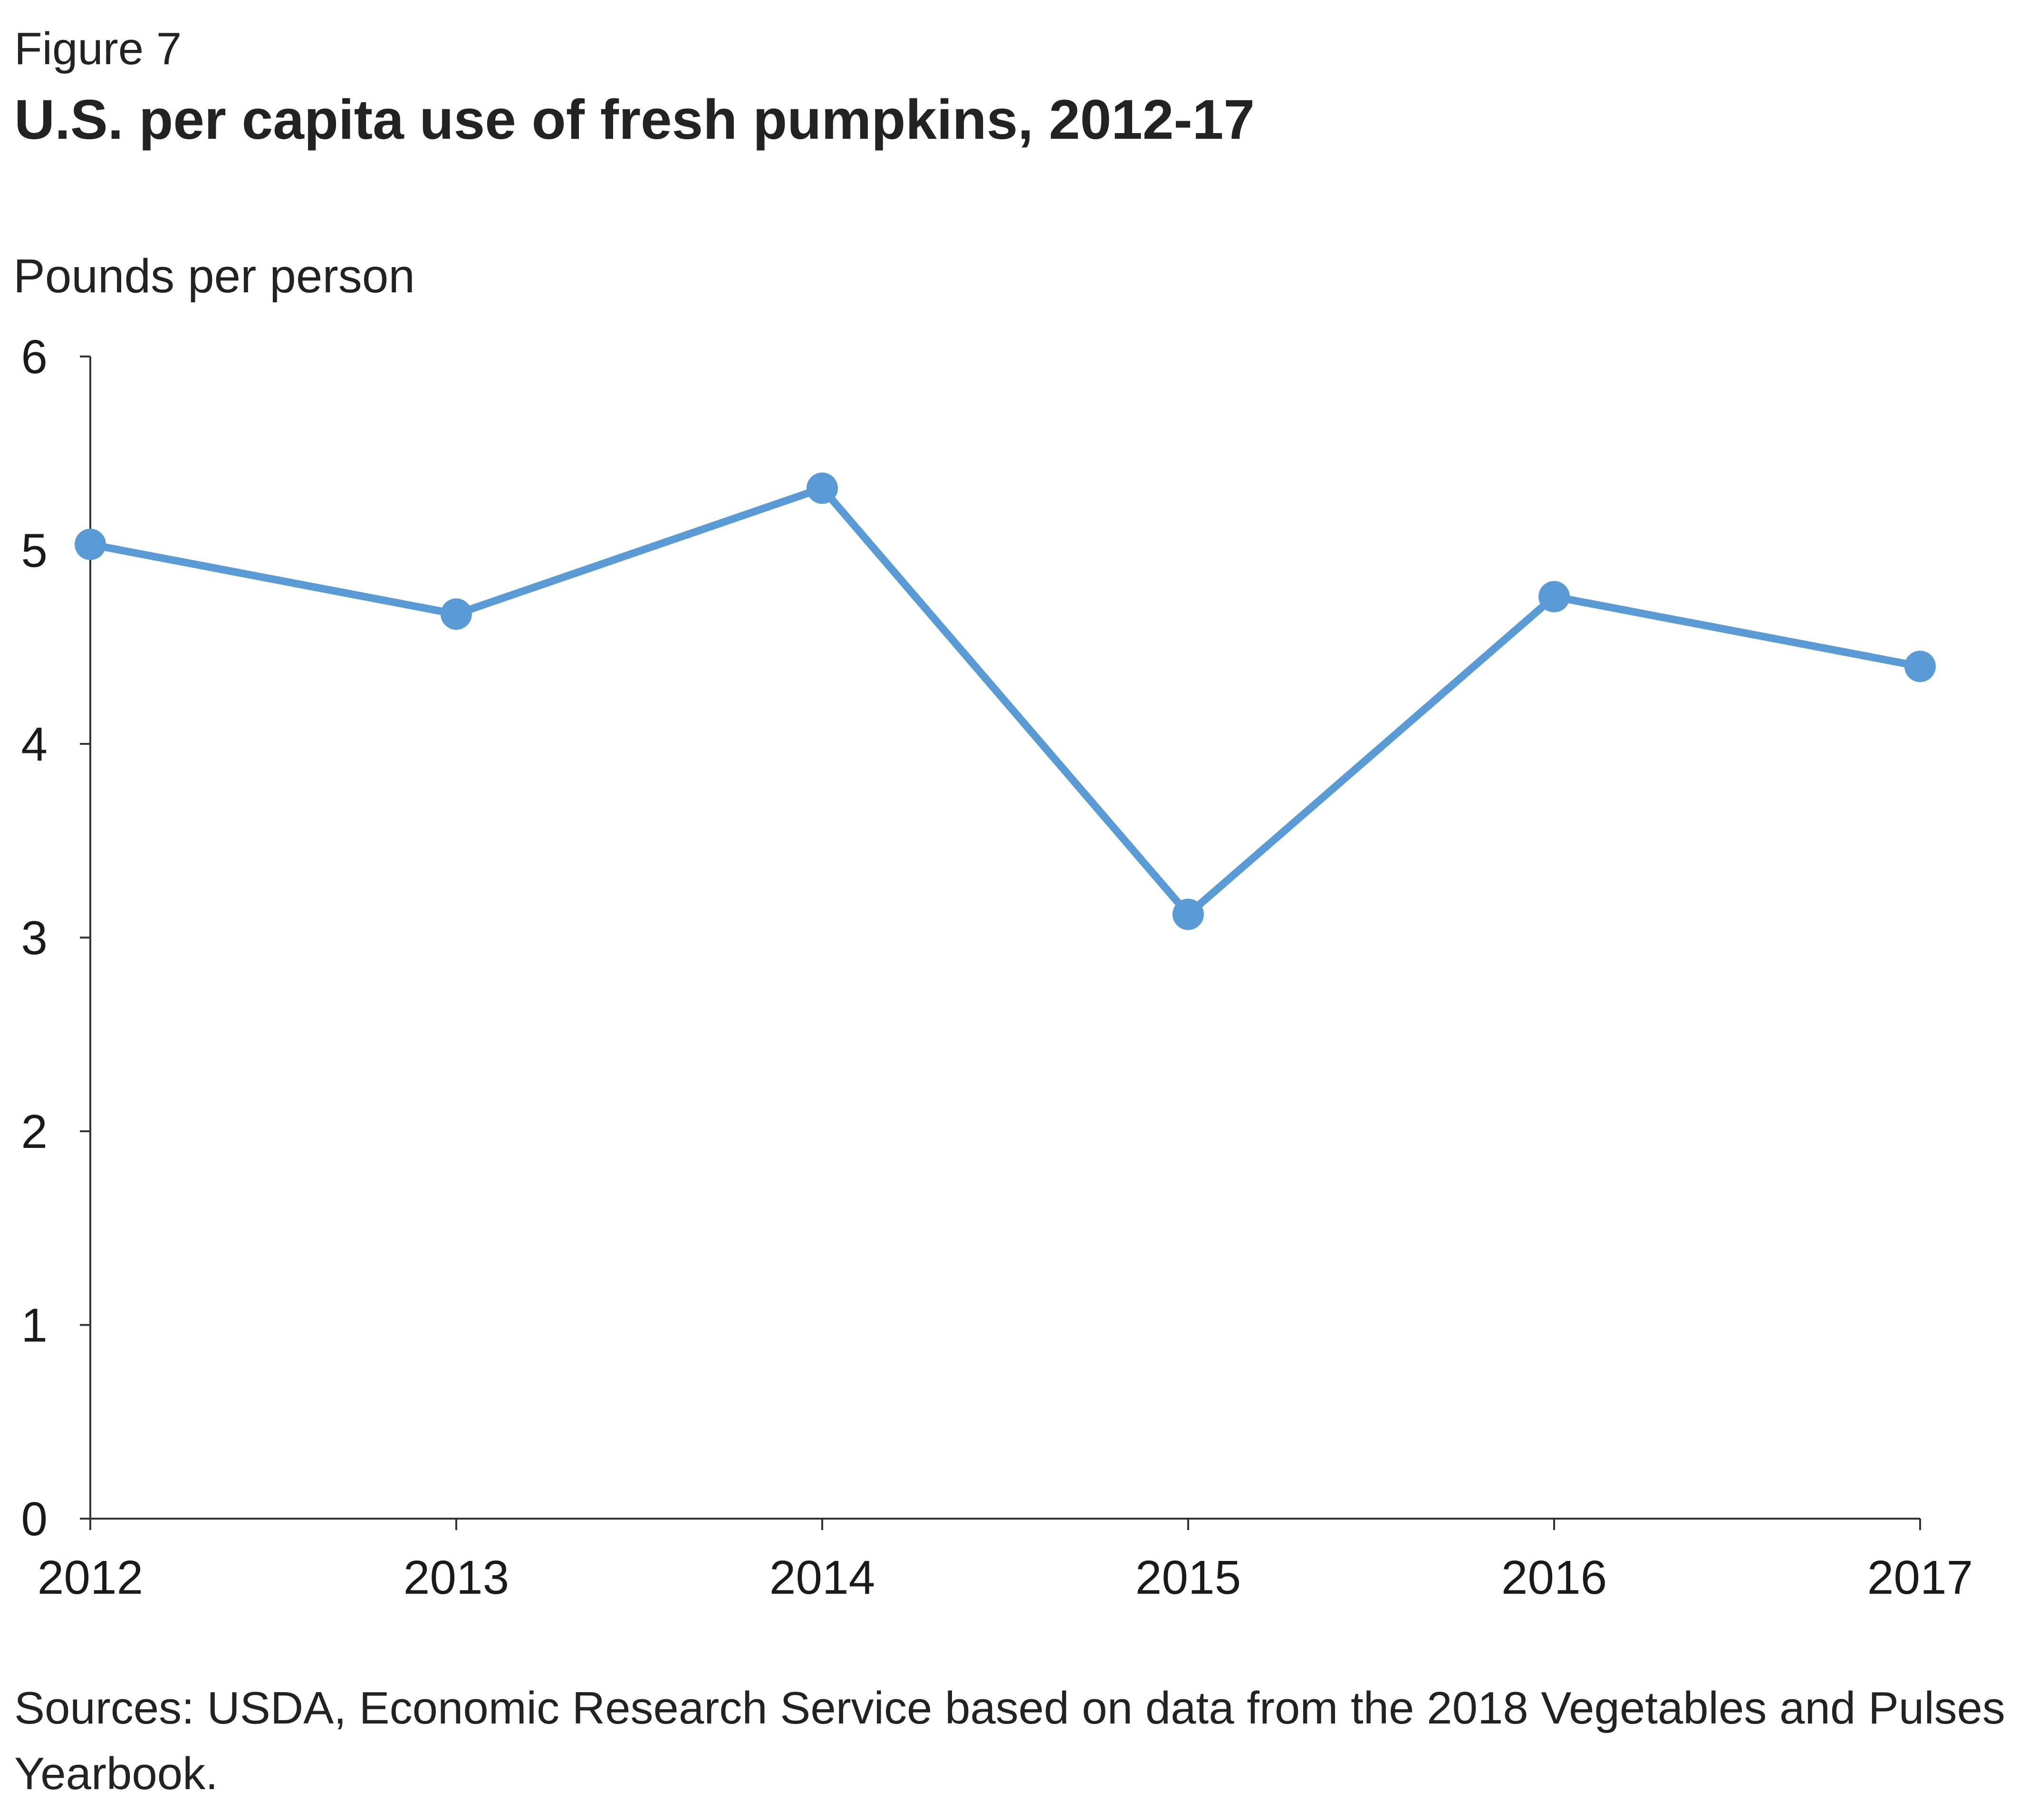 Image resolution: width=2028 pixels, height=1820 pixels. Describe the element at coordinates (1920, 1577) in the screenshot. I see `x-tick-label: 2017` at that location.